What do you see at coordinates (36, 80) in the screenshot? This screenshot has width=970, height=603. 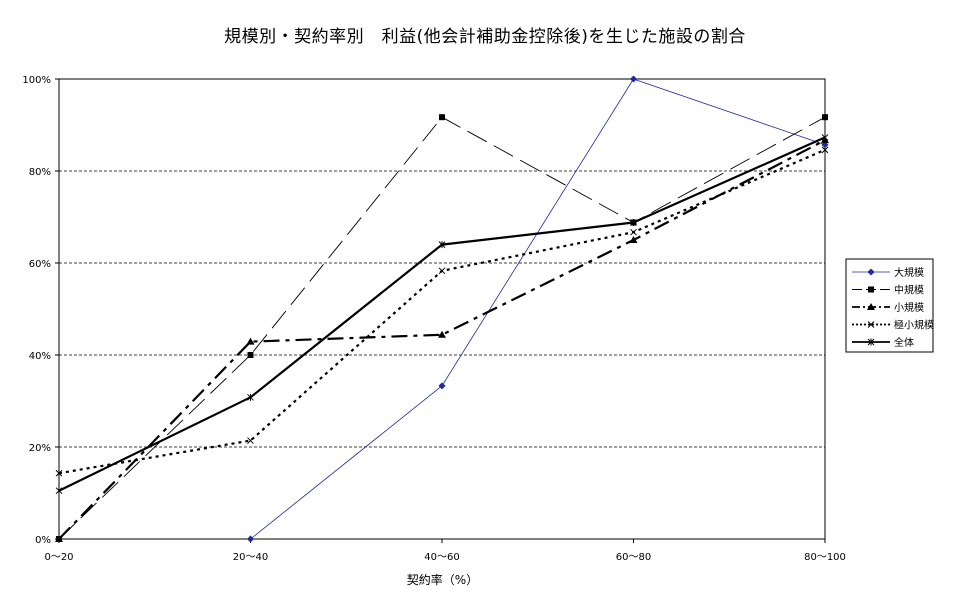 I see `y-tick-label: 100%` at bounding box center [36, 80].